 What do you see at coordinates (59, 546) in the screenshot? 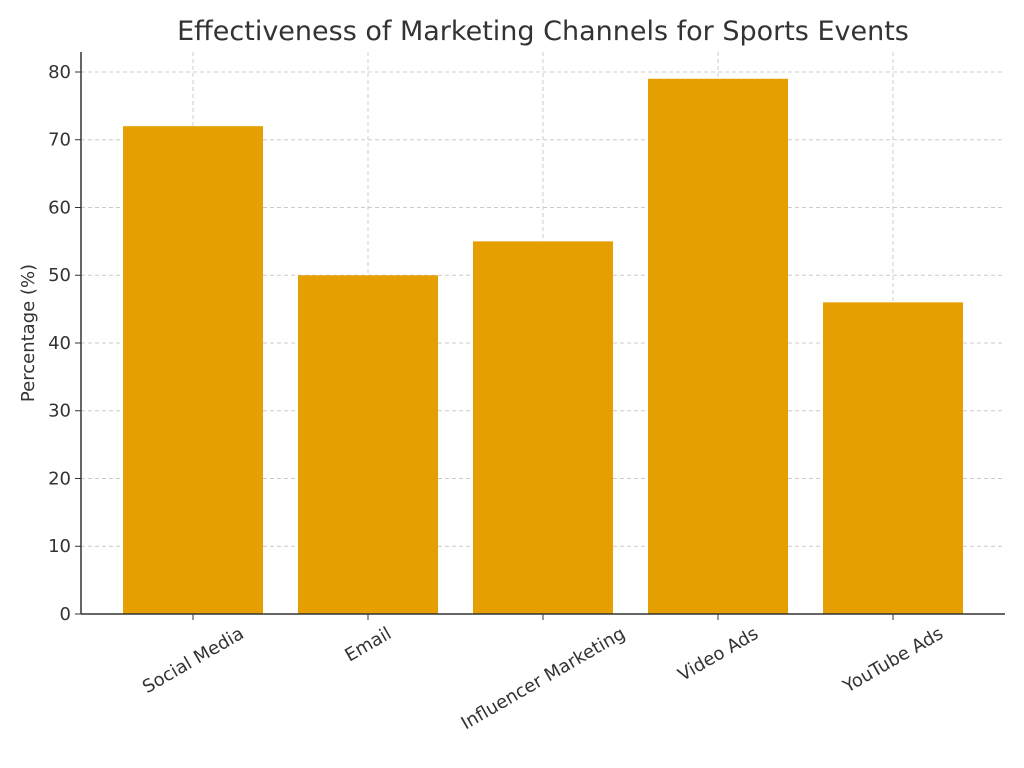
I see `y-tick-label: 10` at bounding box center [59, 546].